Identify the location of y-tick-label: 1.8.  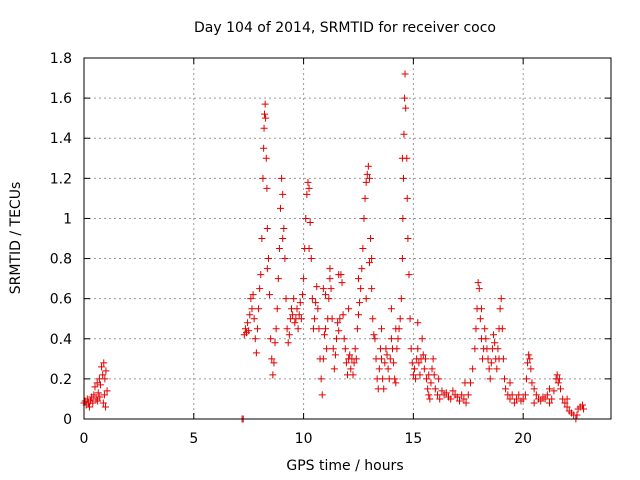
(61, 59).